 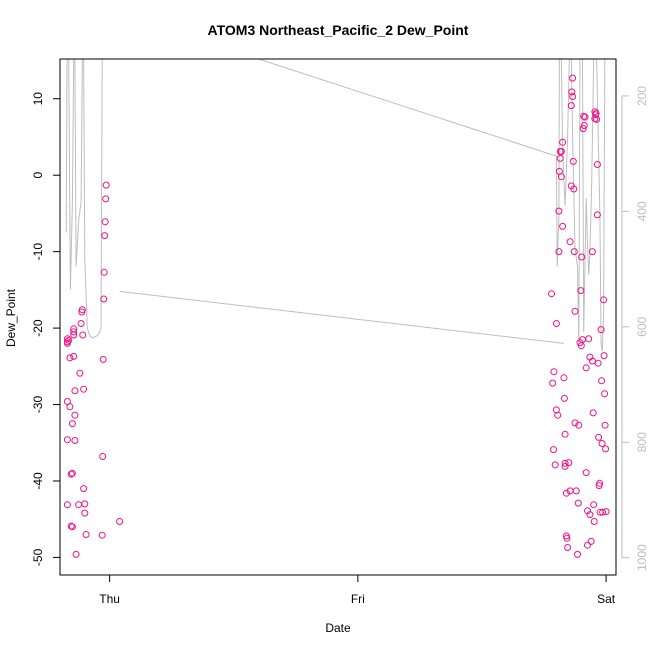 What do you see at coordinates (38, 175) in the screenshot?
I see `y-tick-label: 0` at bounding box center [38, 175].